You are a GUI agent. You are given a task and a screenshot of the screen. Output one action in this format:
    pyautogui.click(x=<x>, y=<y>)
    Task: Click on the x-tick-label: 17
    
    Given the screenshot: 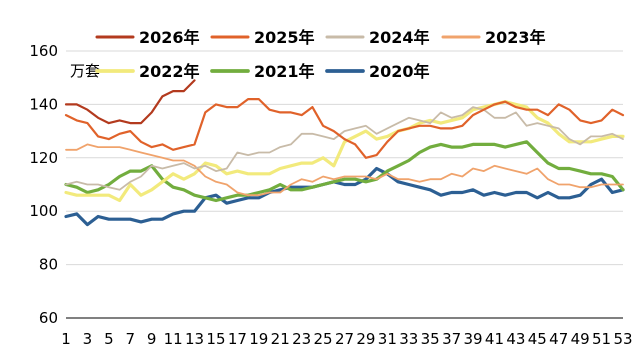 What is the action you would take?
    pyautogui.click(x=237, y=339)
    